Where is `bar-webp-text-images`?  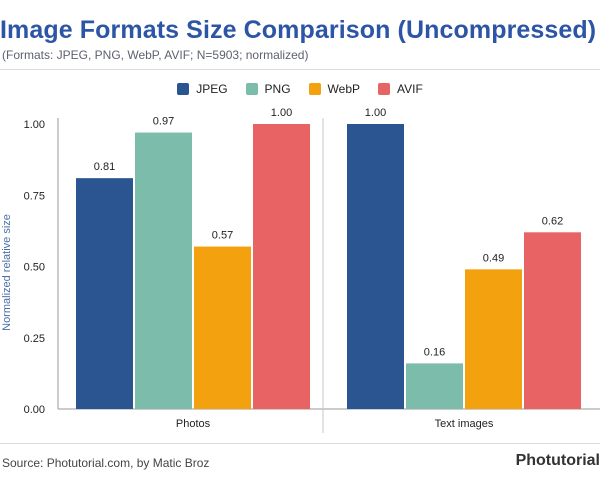
bar-webp-text-images is located at coordinates (493, 339).